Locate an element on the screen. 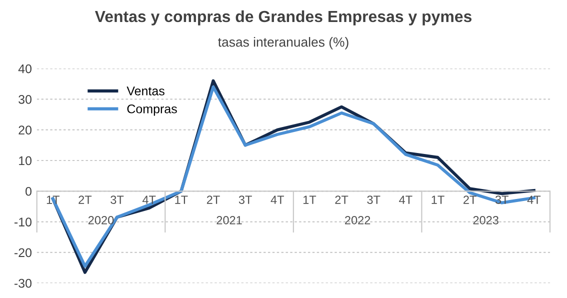 The image size is (567, 298). annotation: 2020 is located at coordinates (101, 220).